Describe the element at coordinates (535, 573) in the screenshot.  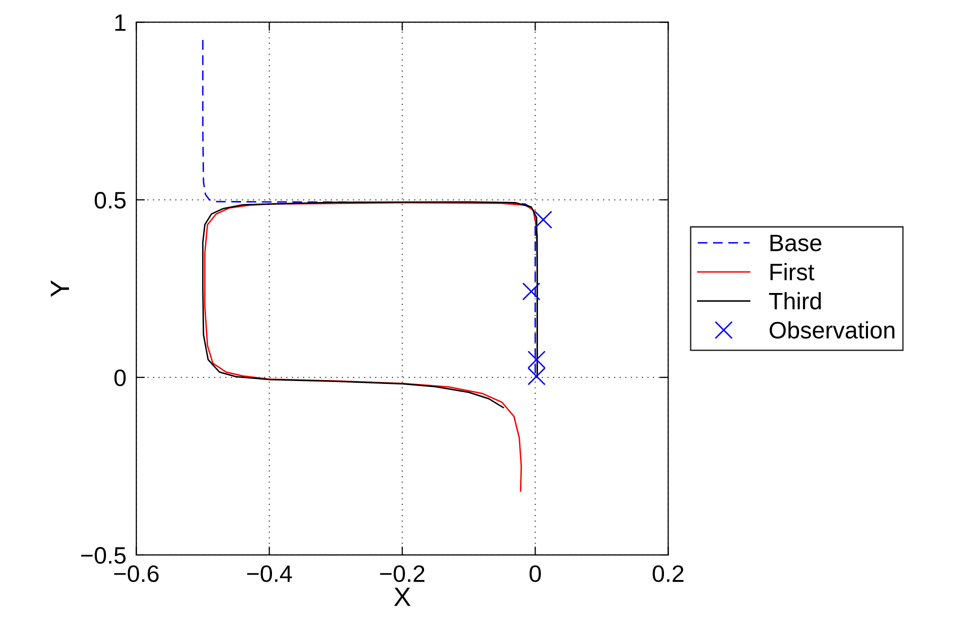
I see `x-tick-label: 0` at that location.